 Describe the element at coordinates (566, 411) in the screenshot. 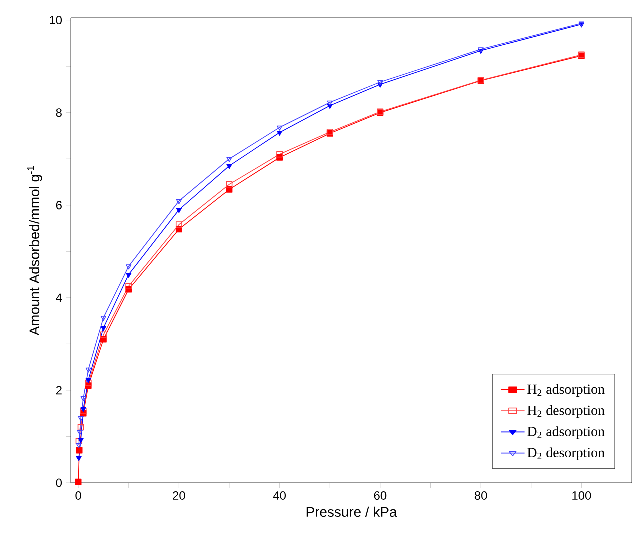

I see `legend-label: H$_{2}$ desorption` at that location.